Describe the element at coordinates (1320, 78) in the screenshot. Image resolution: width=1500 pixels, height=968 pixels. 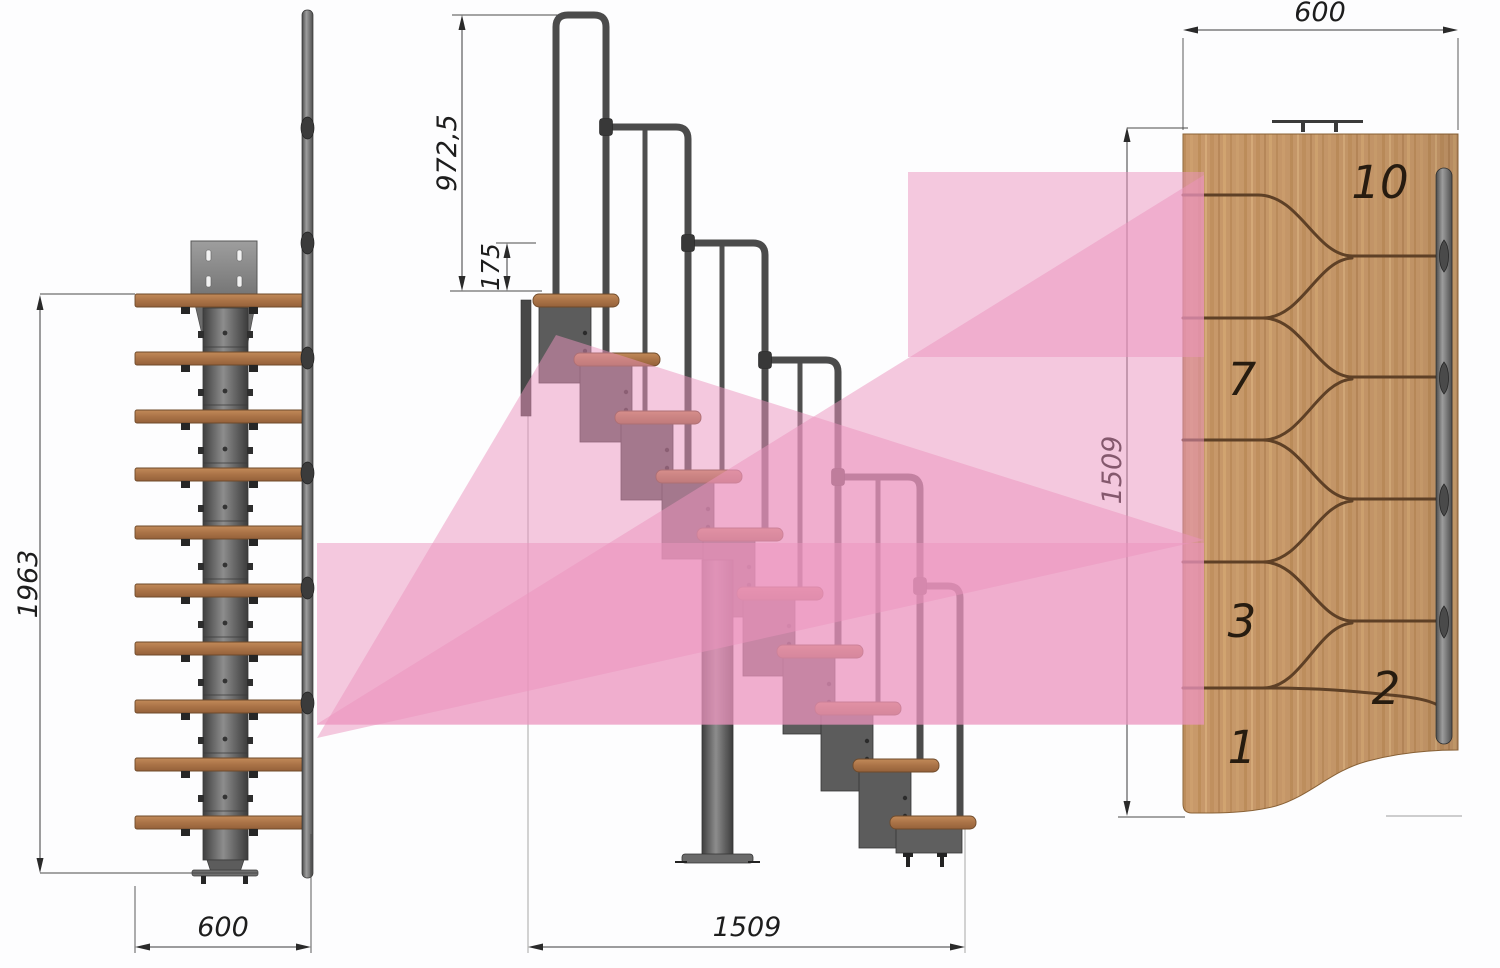
I see `dim-top-width-lines` at that location.